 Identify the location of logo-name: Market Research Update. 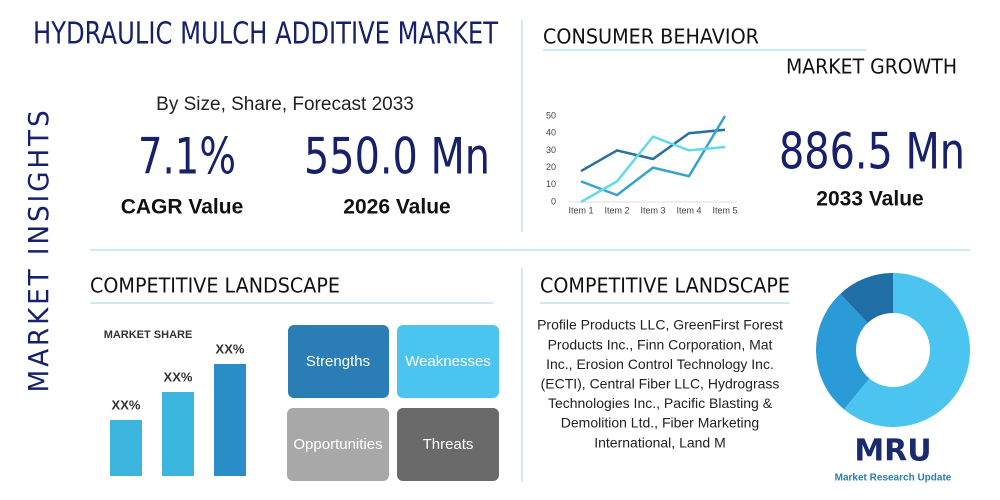
(893, 478).